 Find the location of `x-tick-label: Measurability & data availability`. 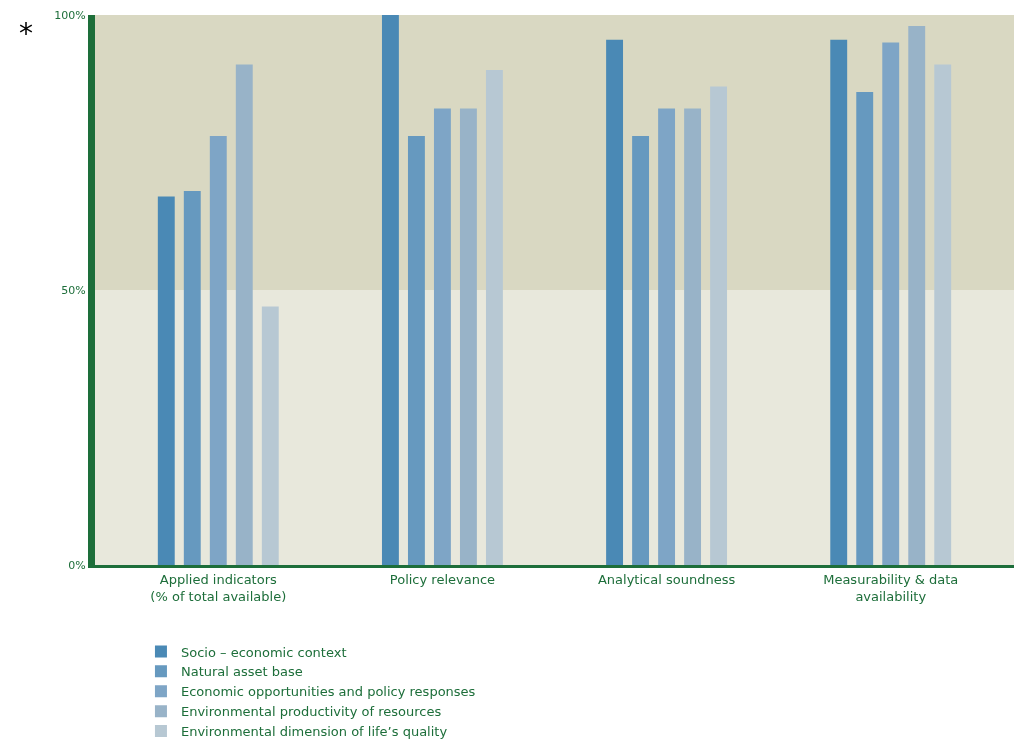

x-tick-label: Measurability & data availability is located at coordinates (891, 587).